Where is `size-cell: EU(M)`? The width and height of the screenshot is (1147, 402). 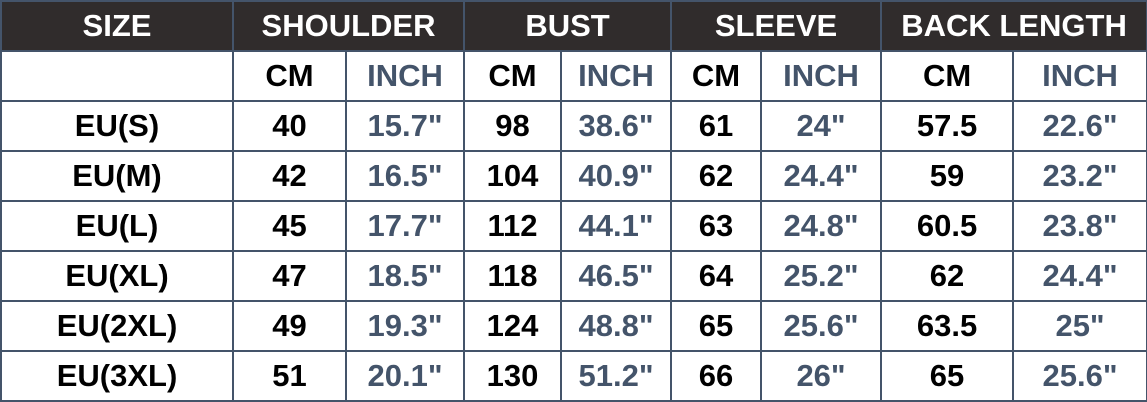 size-cell: EU(M) is located at coordinates (117, 176).